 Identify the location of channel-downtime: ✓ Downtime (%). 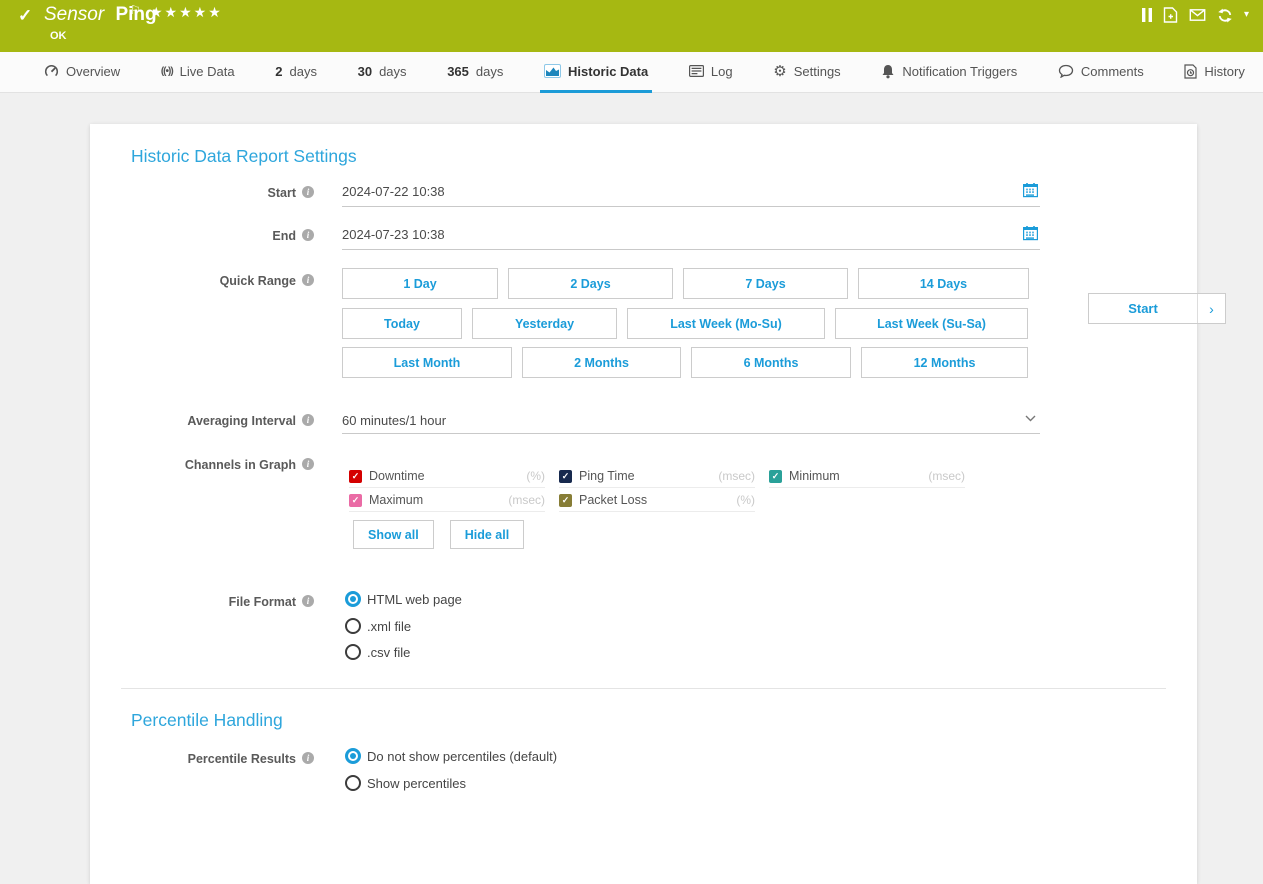
(447, 476).